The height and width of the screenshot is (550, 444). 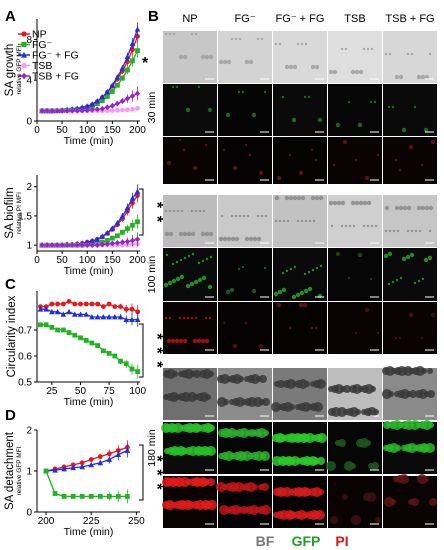 What do you see at coordinates (10, 70) in the screenshot?
I see `y-axis-label: SA growth` at bounding box center [10, 70].